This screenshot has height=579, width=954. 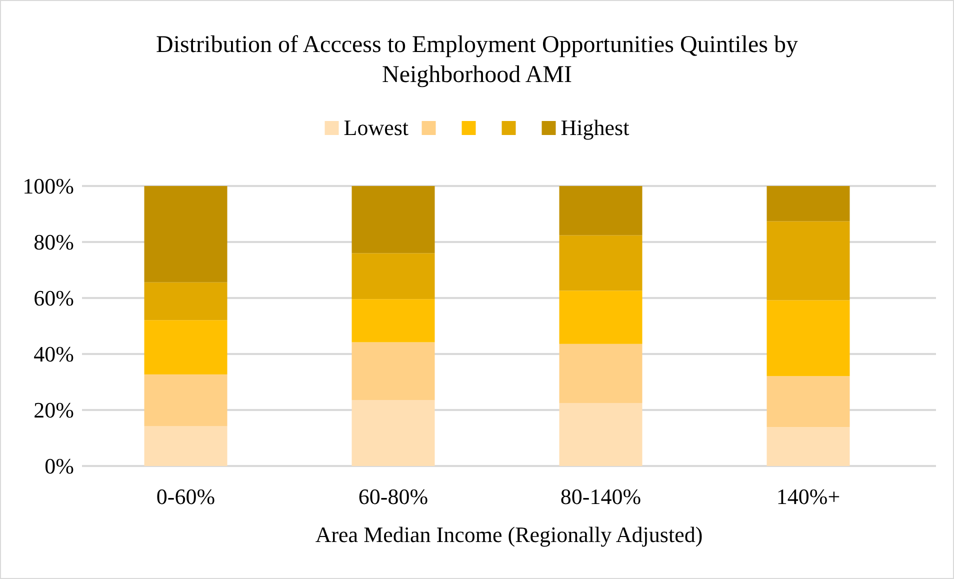 I want to click on chart-title: Distribution of Acccess to Employment Opportunities Quintiles by Neighborhood AMI, so click(x=477, y=60).